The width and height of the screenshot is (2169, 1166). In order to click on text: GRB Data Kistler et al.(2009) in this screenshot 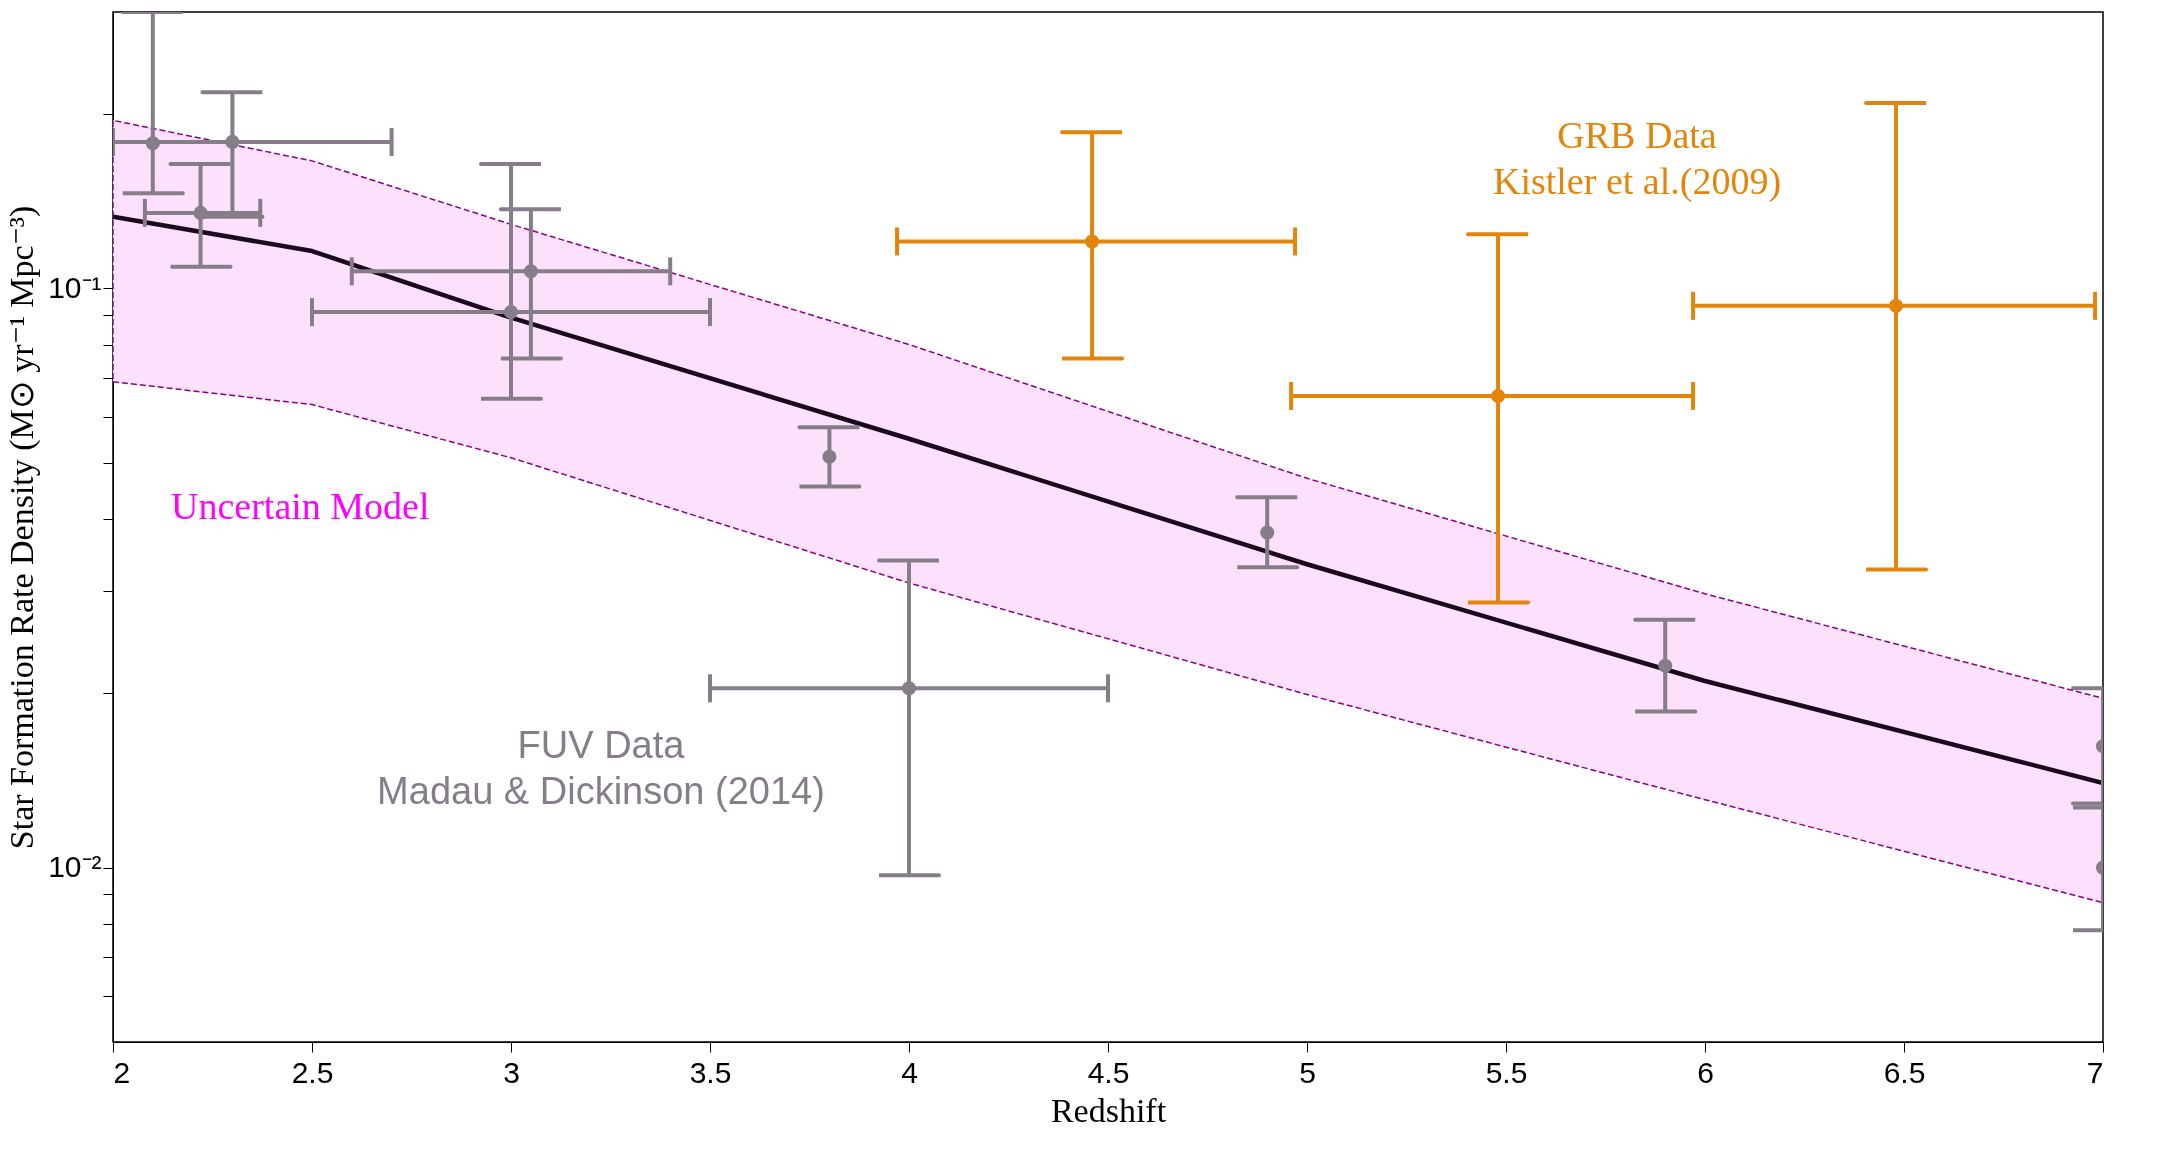, I will do `click(1637, 158)`.